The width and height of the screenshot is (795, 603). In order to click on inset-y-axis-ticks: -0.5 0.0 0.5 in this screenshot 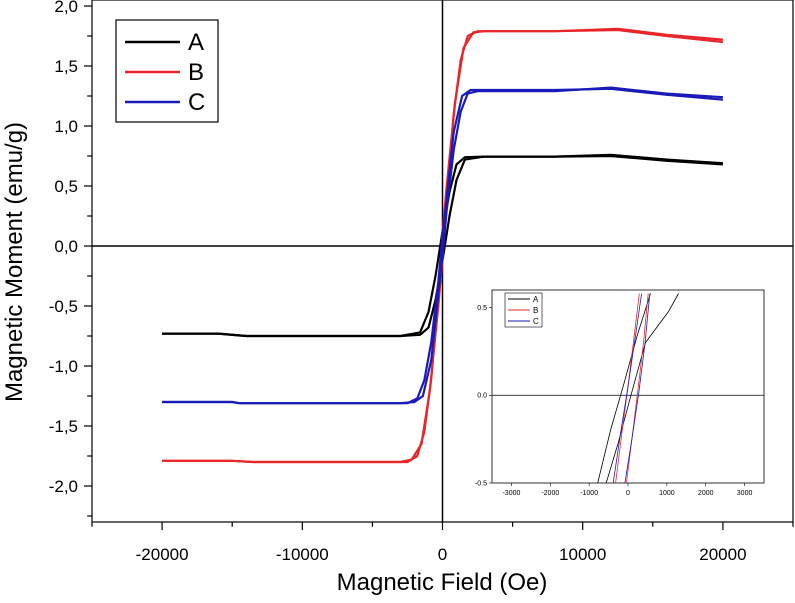, I will do `click(483, 396)`.